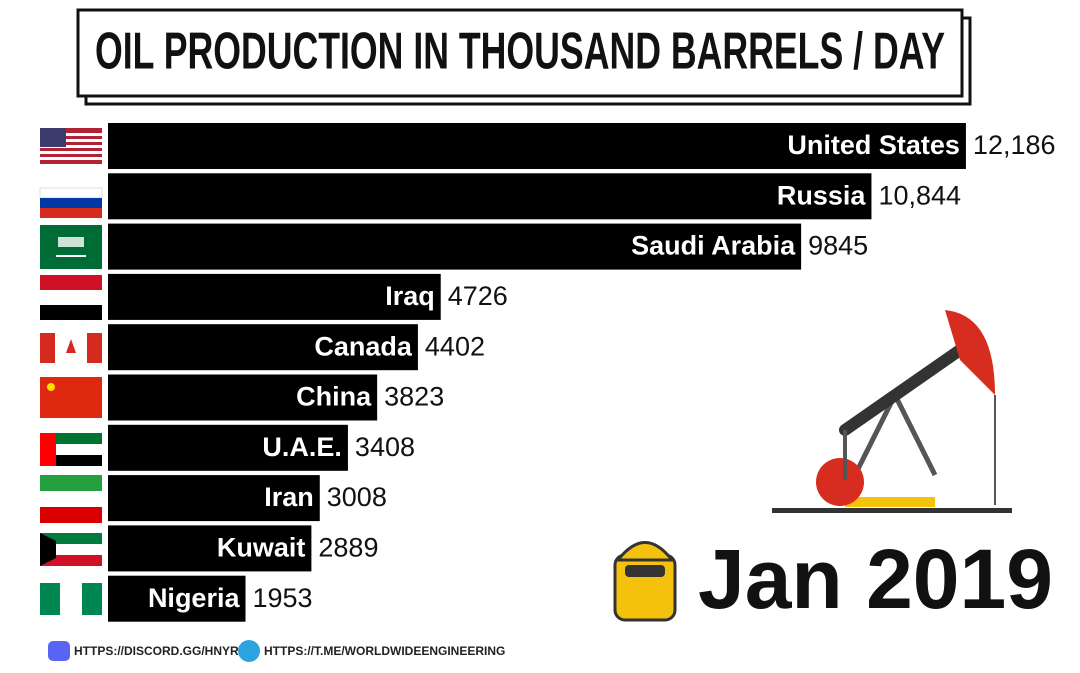 The height and width of the screenshot is (673, 1080). What do you see at coordinates (71, 371) in the screenshot?
I see `flags` at bounding box center [71, 371].